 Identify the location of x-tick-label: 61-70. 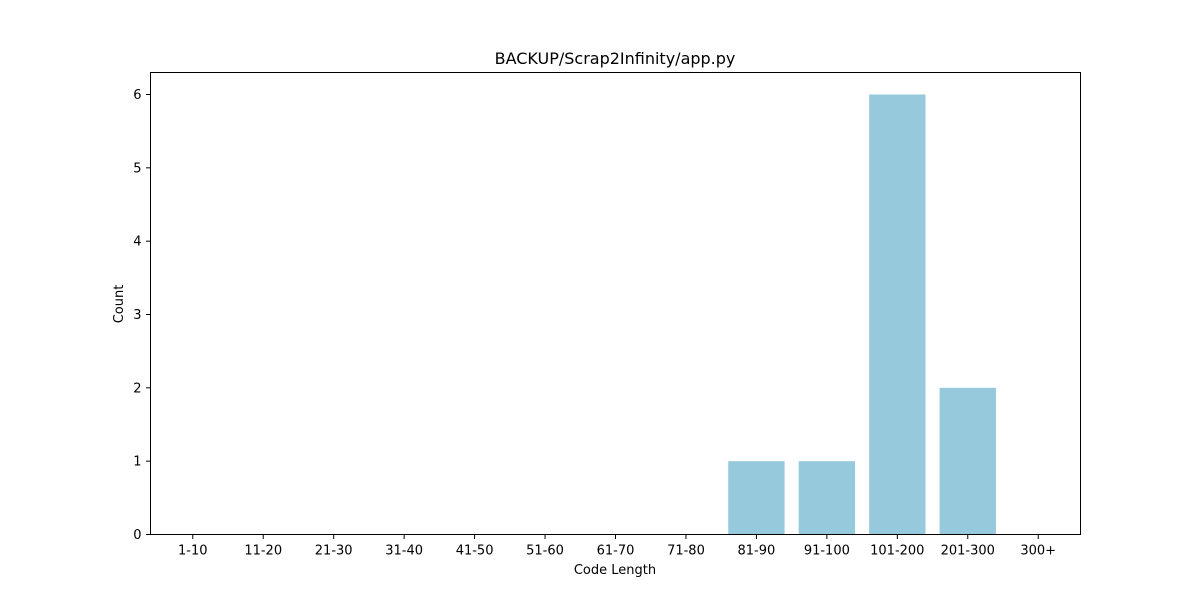
(616, 551).